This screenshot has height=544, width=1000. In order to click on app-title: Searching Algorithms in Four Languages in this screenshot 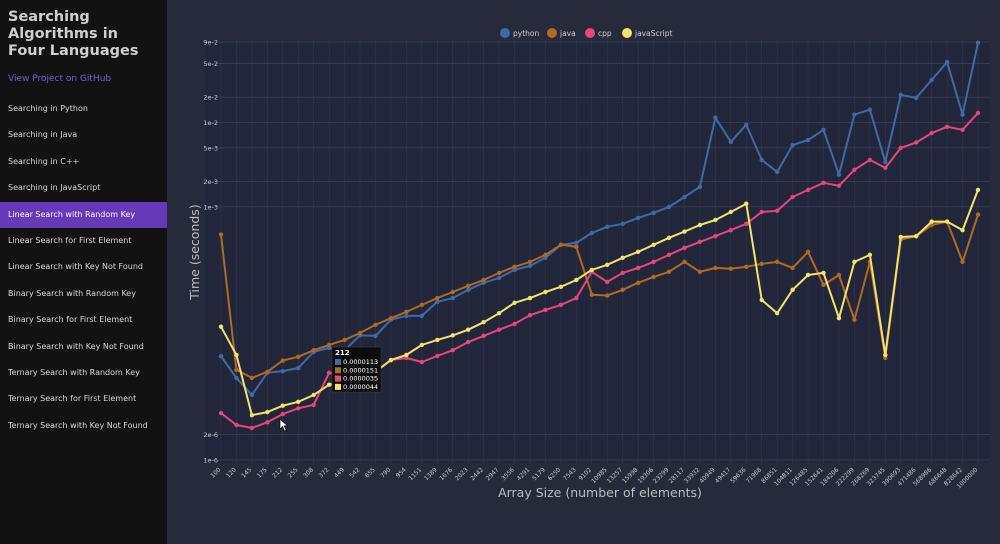, I will do `click(73, 34)`.